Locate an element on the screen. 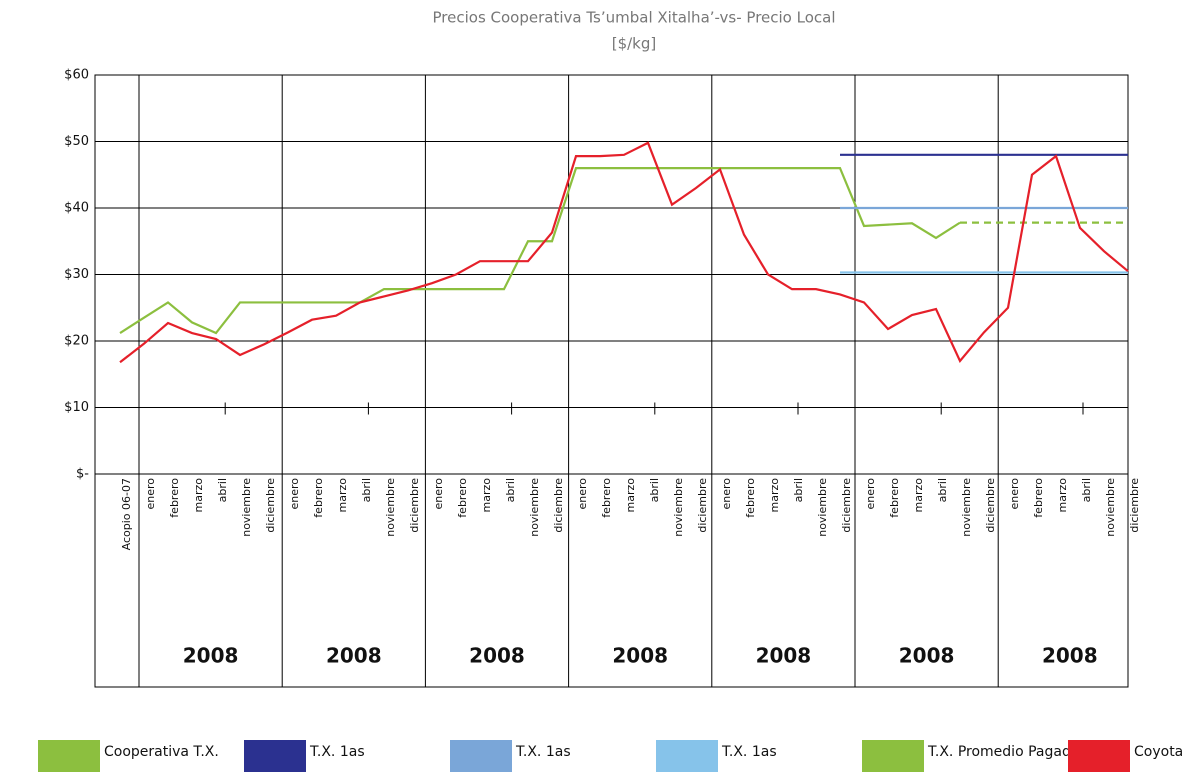 The width and height of the screenshot is (1182, 772). y-tick-label: $- is located at coordinates (82, 474).